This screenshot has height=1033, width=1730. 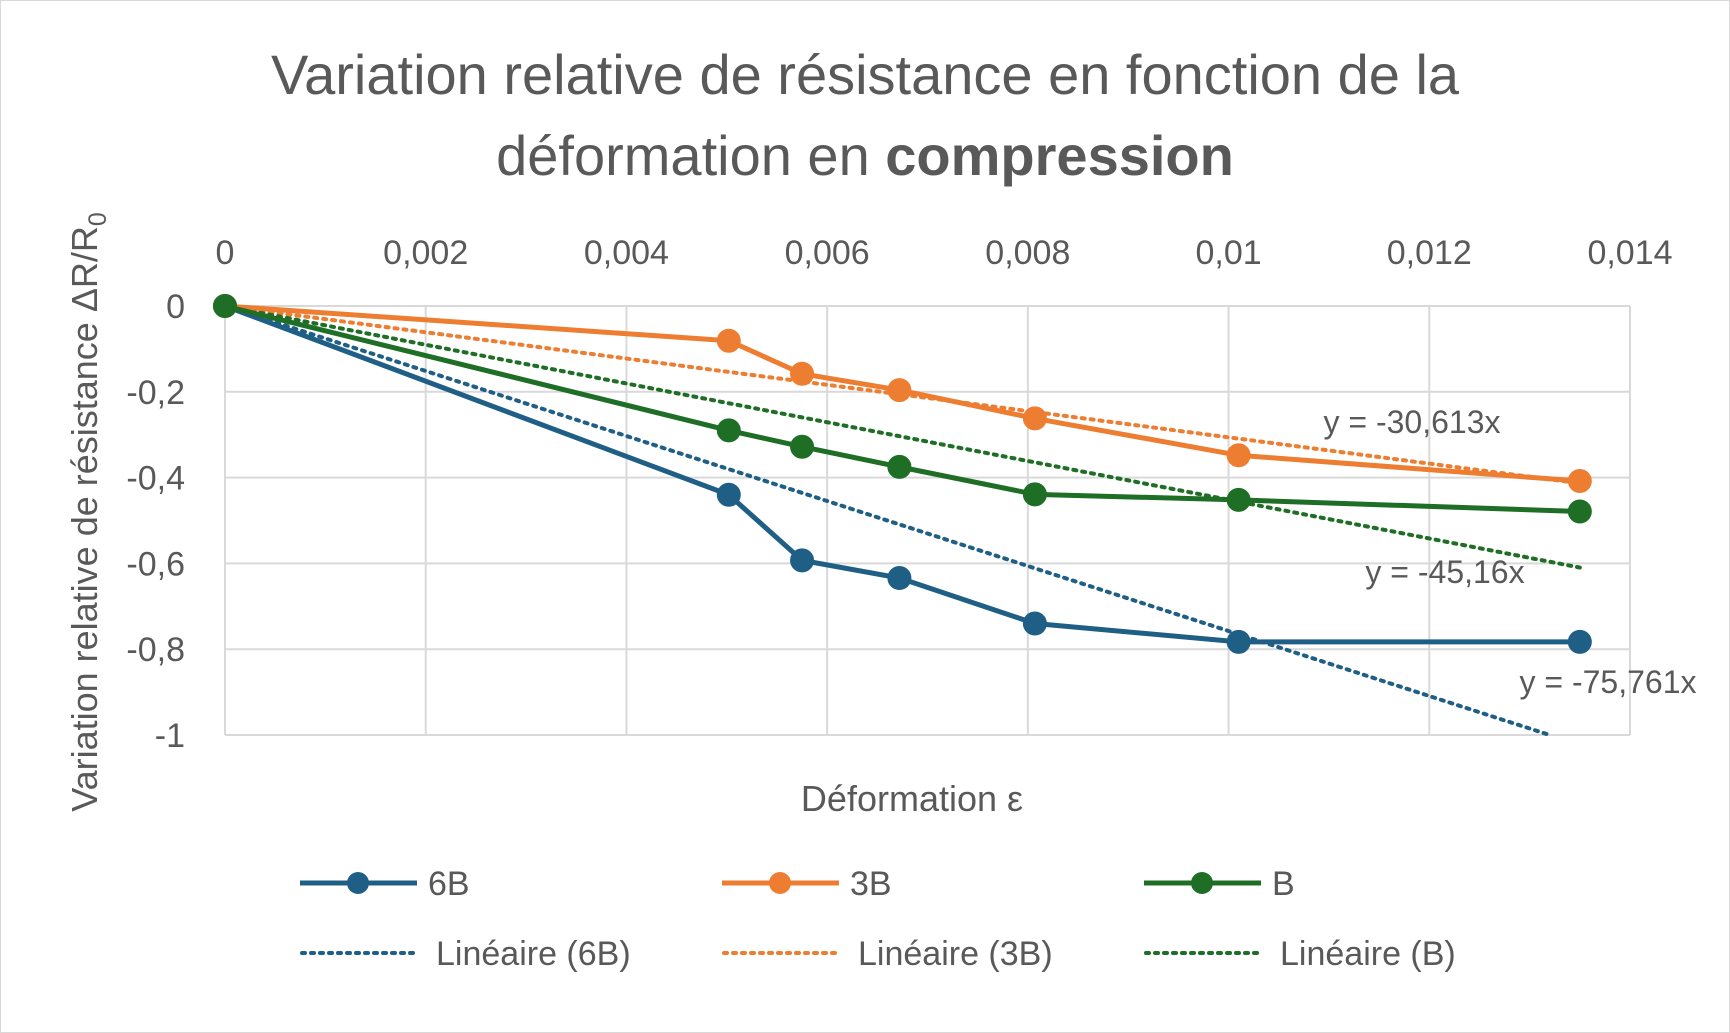 I want to click on legend-label-b: B, so click(x=1283, y=884).